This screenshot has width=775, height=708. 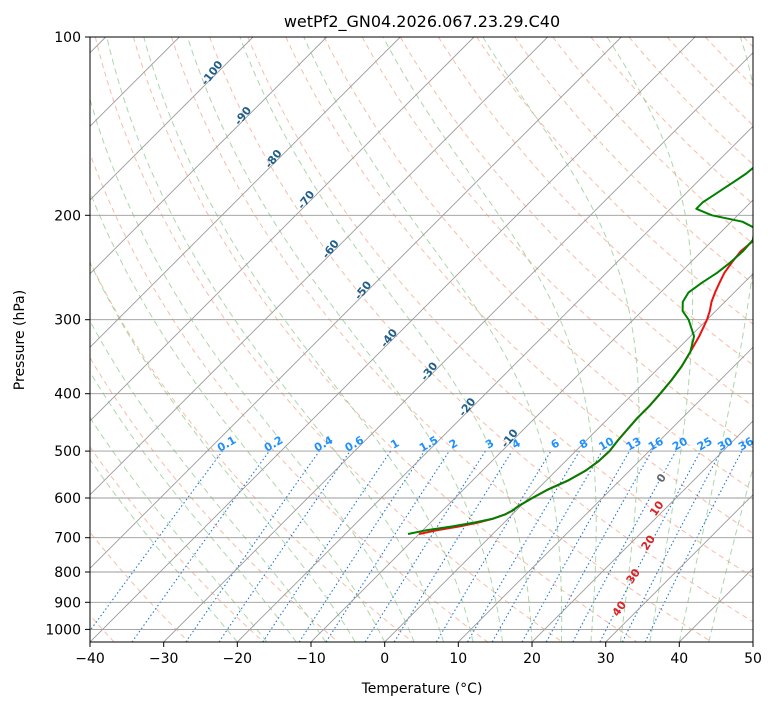 I want to click on x-tick-label: −10, so click(x=311, y=659).